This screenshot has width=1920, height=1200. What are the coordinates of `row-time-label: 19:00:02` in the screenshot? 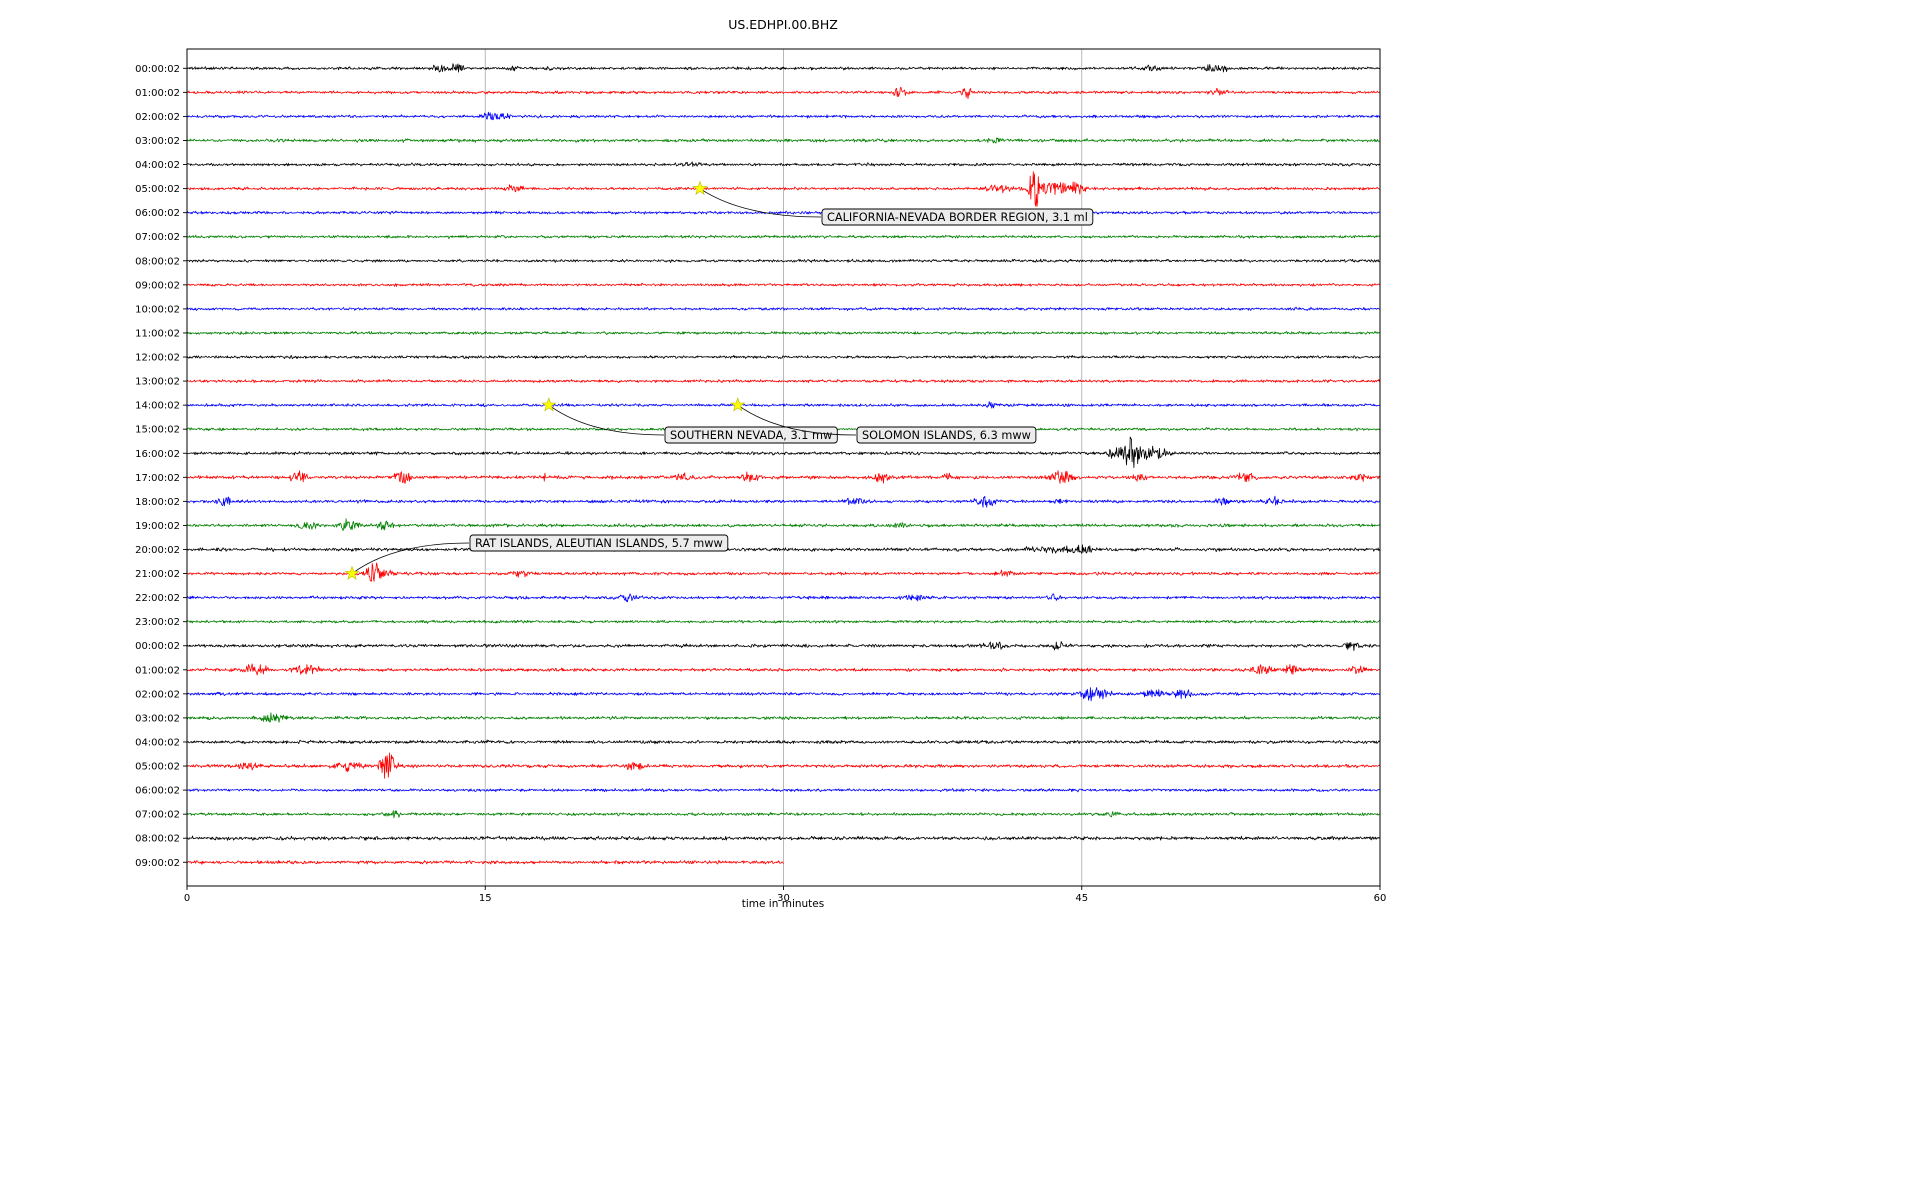 It's located at (157, 526).